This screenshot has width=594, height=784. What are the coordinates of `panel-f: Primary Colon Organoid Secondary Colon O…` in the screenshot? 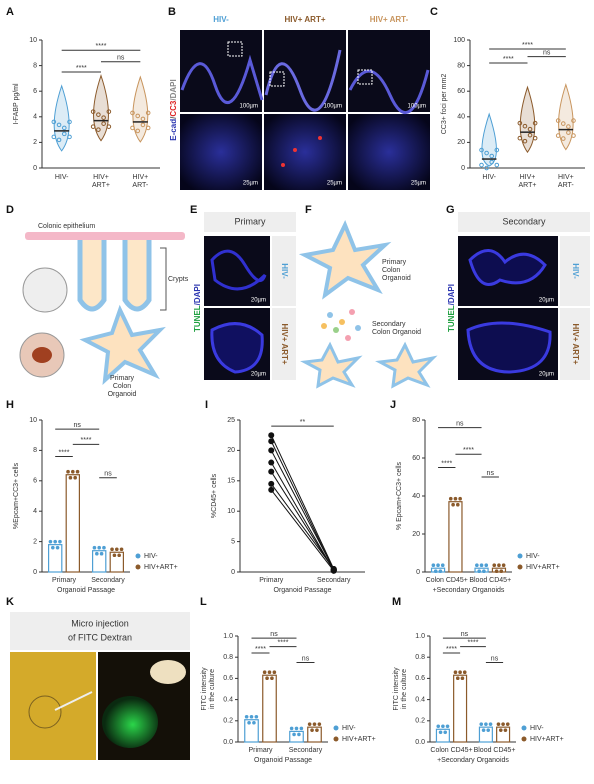 It's located at (368, 304).